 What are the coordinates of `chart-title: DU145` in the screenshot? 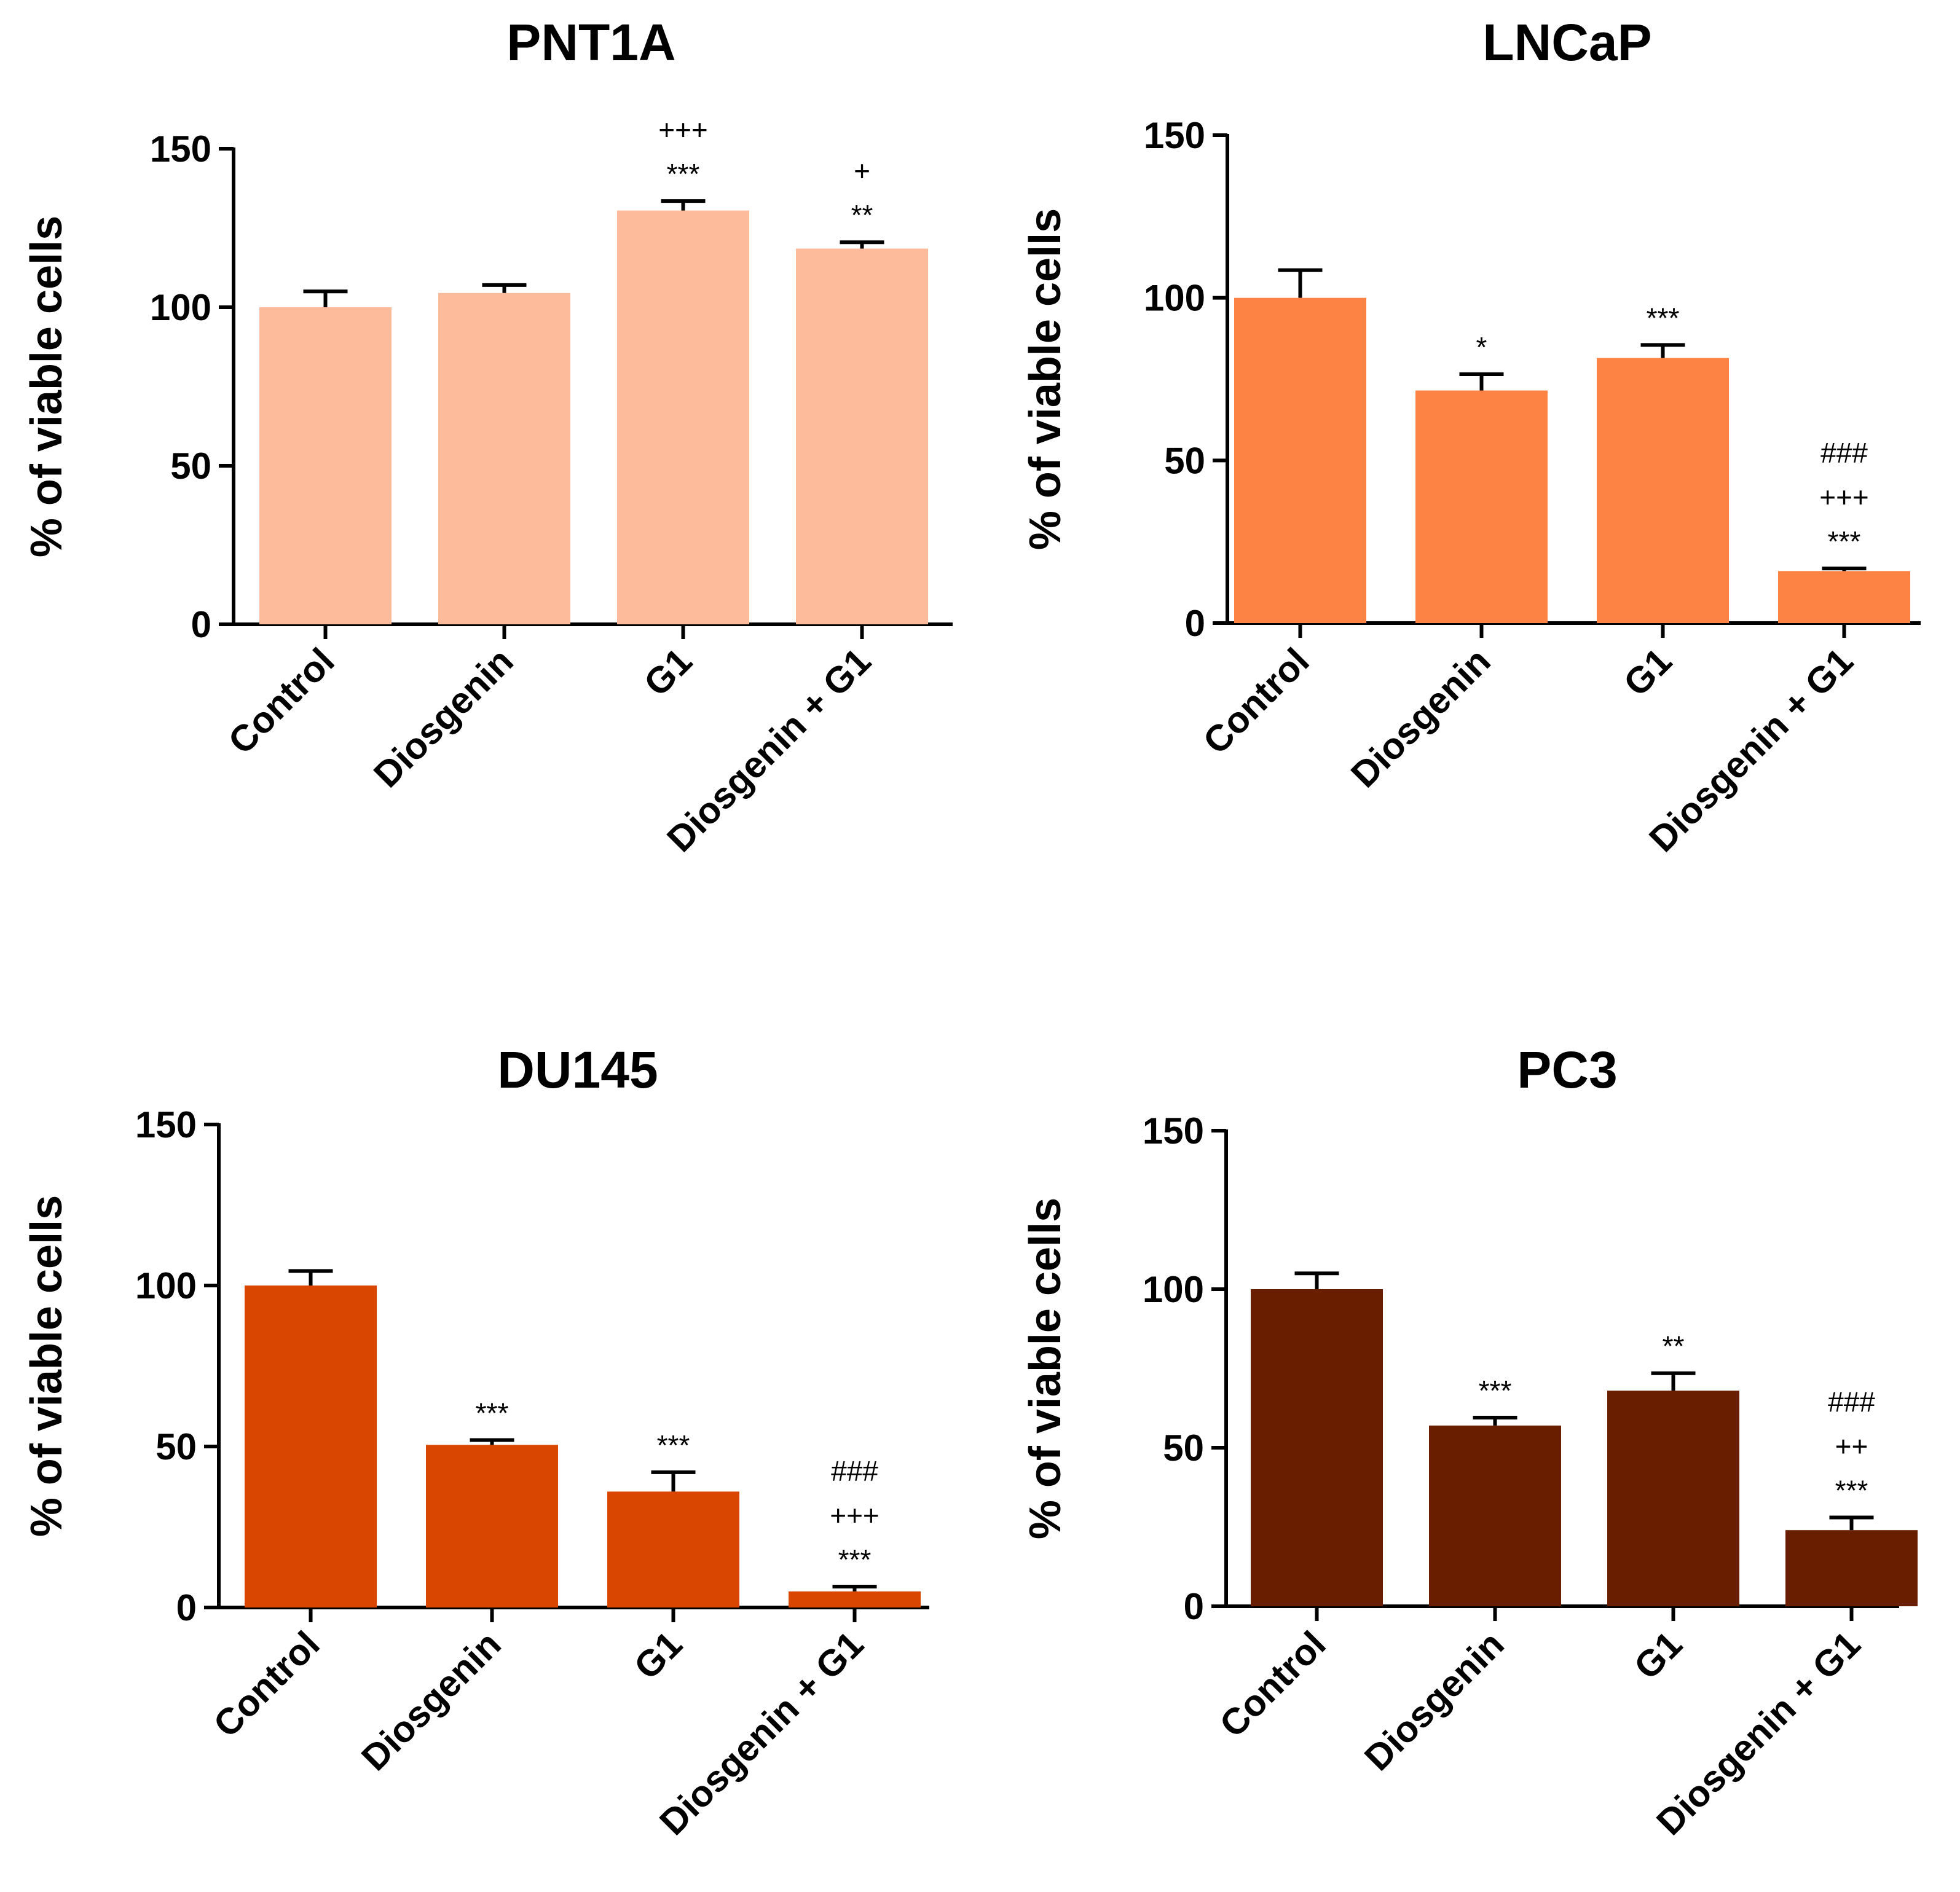 It's located at (577, 1070).